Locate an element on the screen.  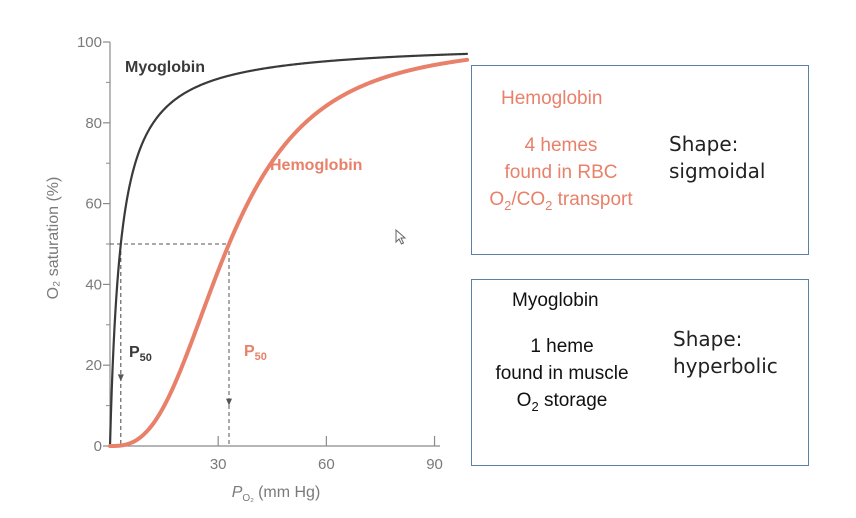
hemoglobin-line3-c: transport is located at coordinates (592, 199).